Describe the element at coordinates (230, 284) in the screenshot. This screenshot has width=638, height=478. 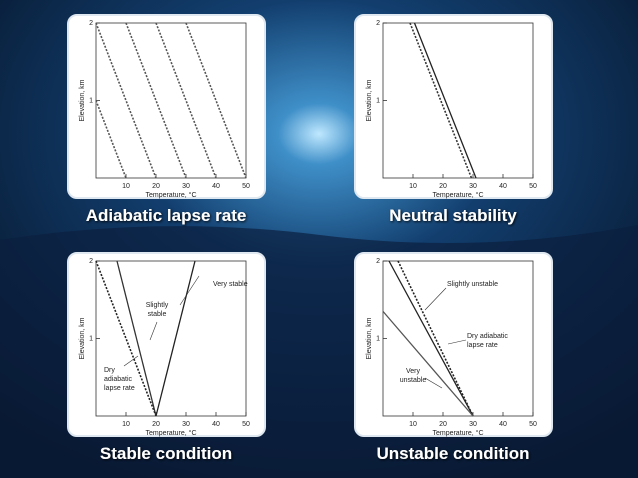
I see `annotation: Very stable` at that location.